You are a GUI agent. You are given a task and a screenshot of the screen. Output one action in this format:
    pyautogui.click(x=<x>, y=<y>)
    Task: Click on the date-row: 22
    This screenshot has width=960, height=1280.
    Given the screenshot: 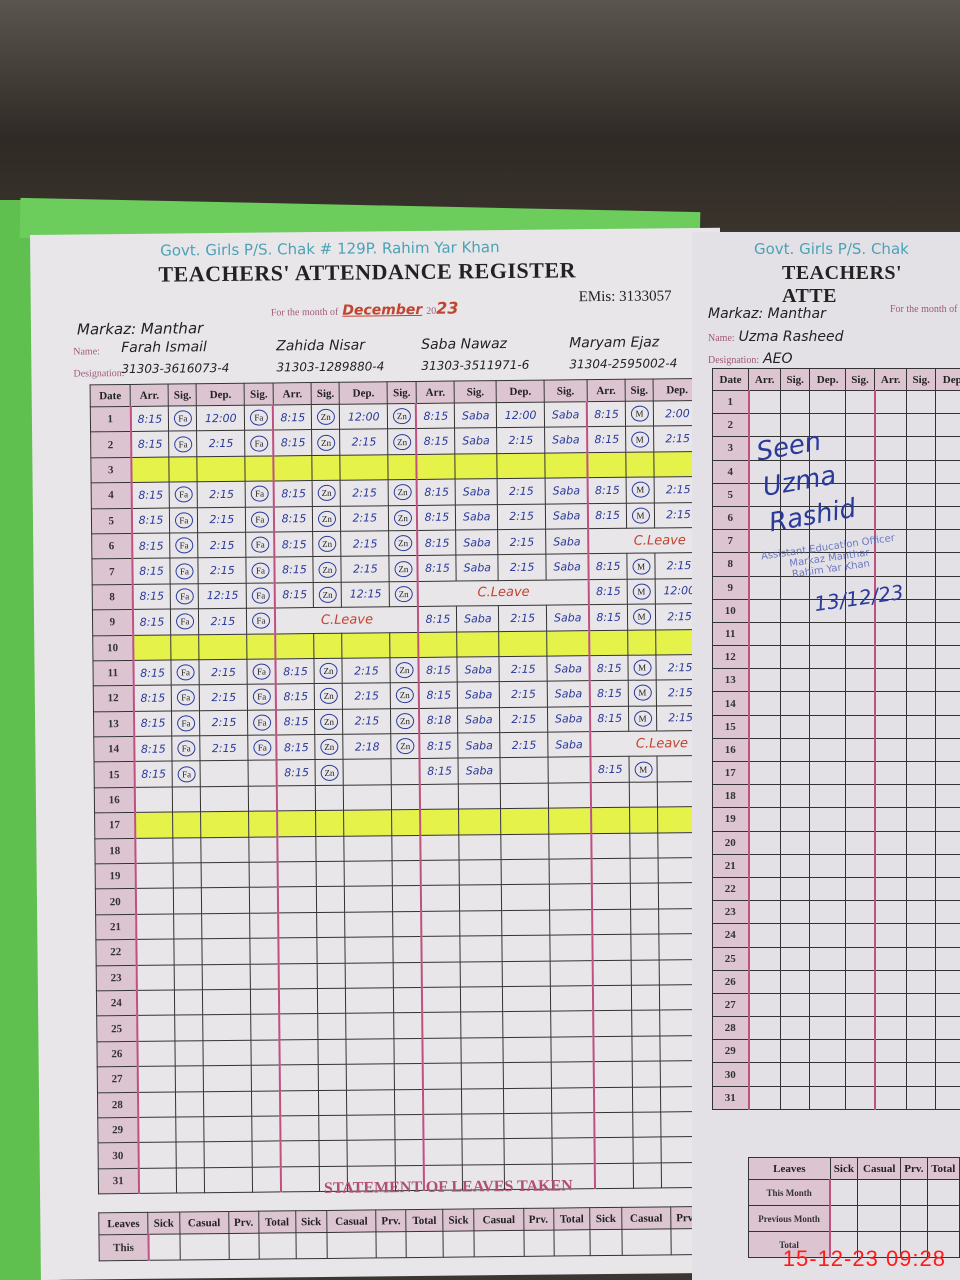 What is the action you would take?
    pyautogui.click(x=836, y=889)
    